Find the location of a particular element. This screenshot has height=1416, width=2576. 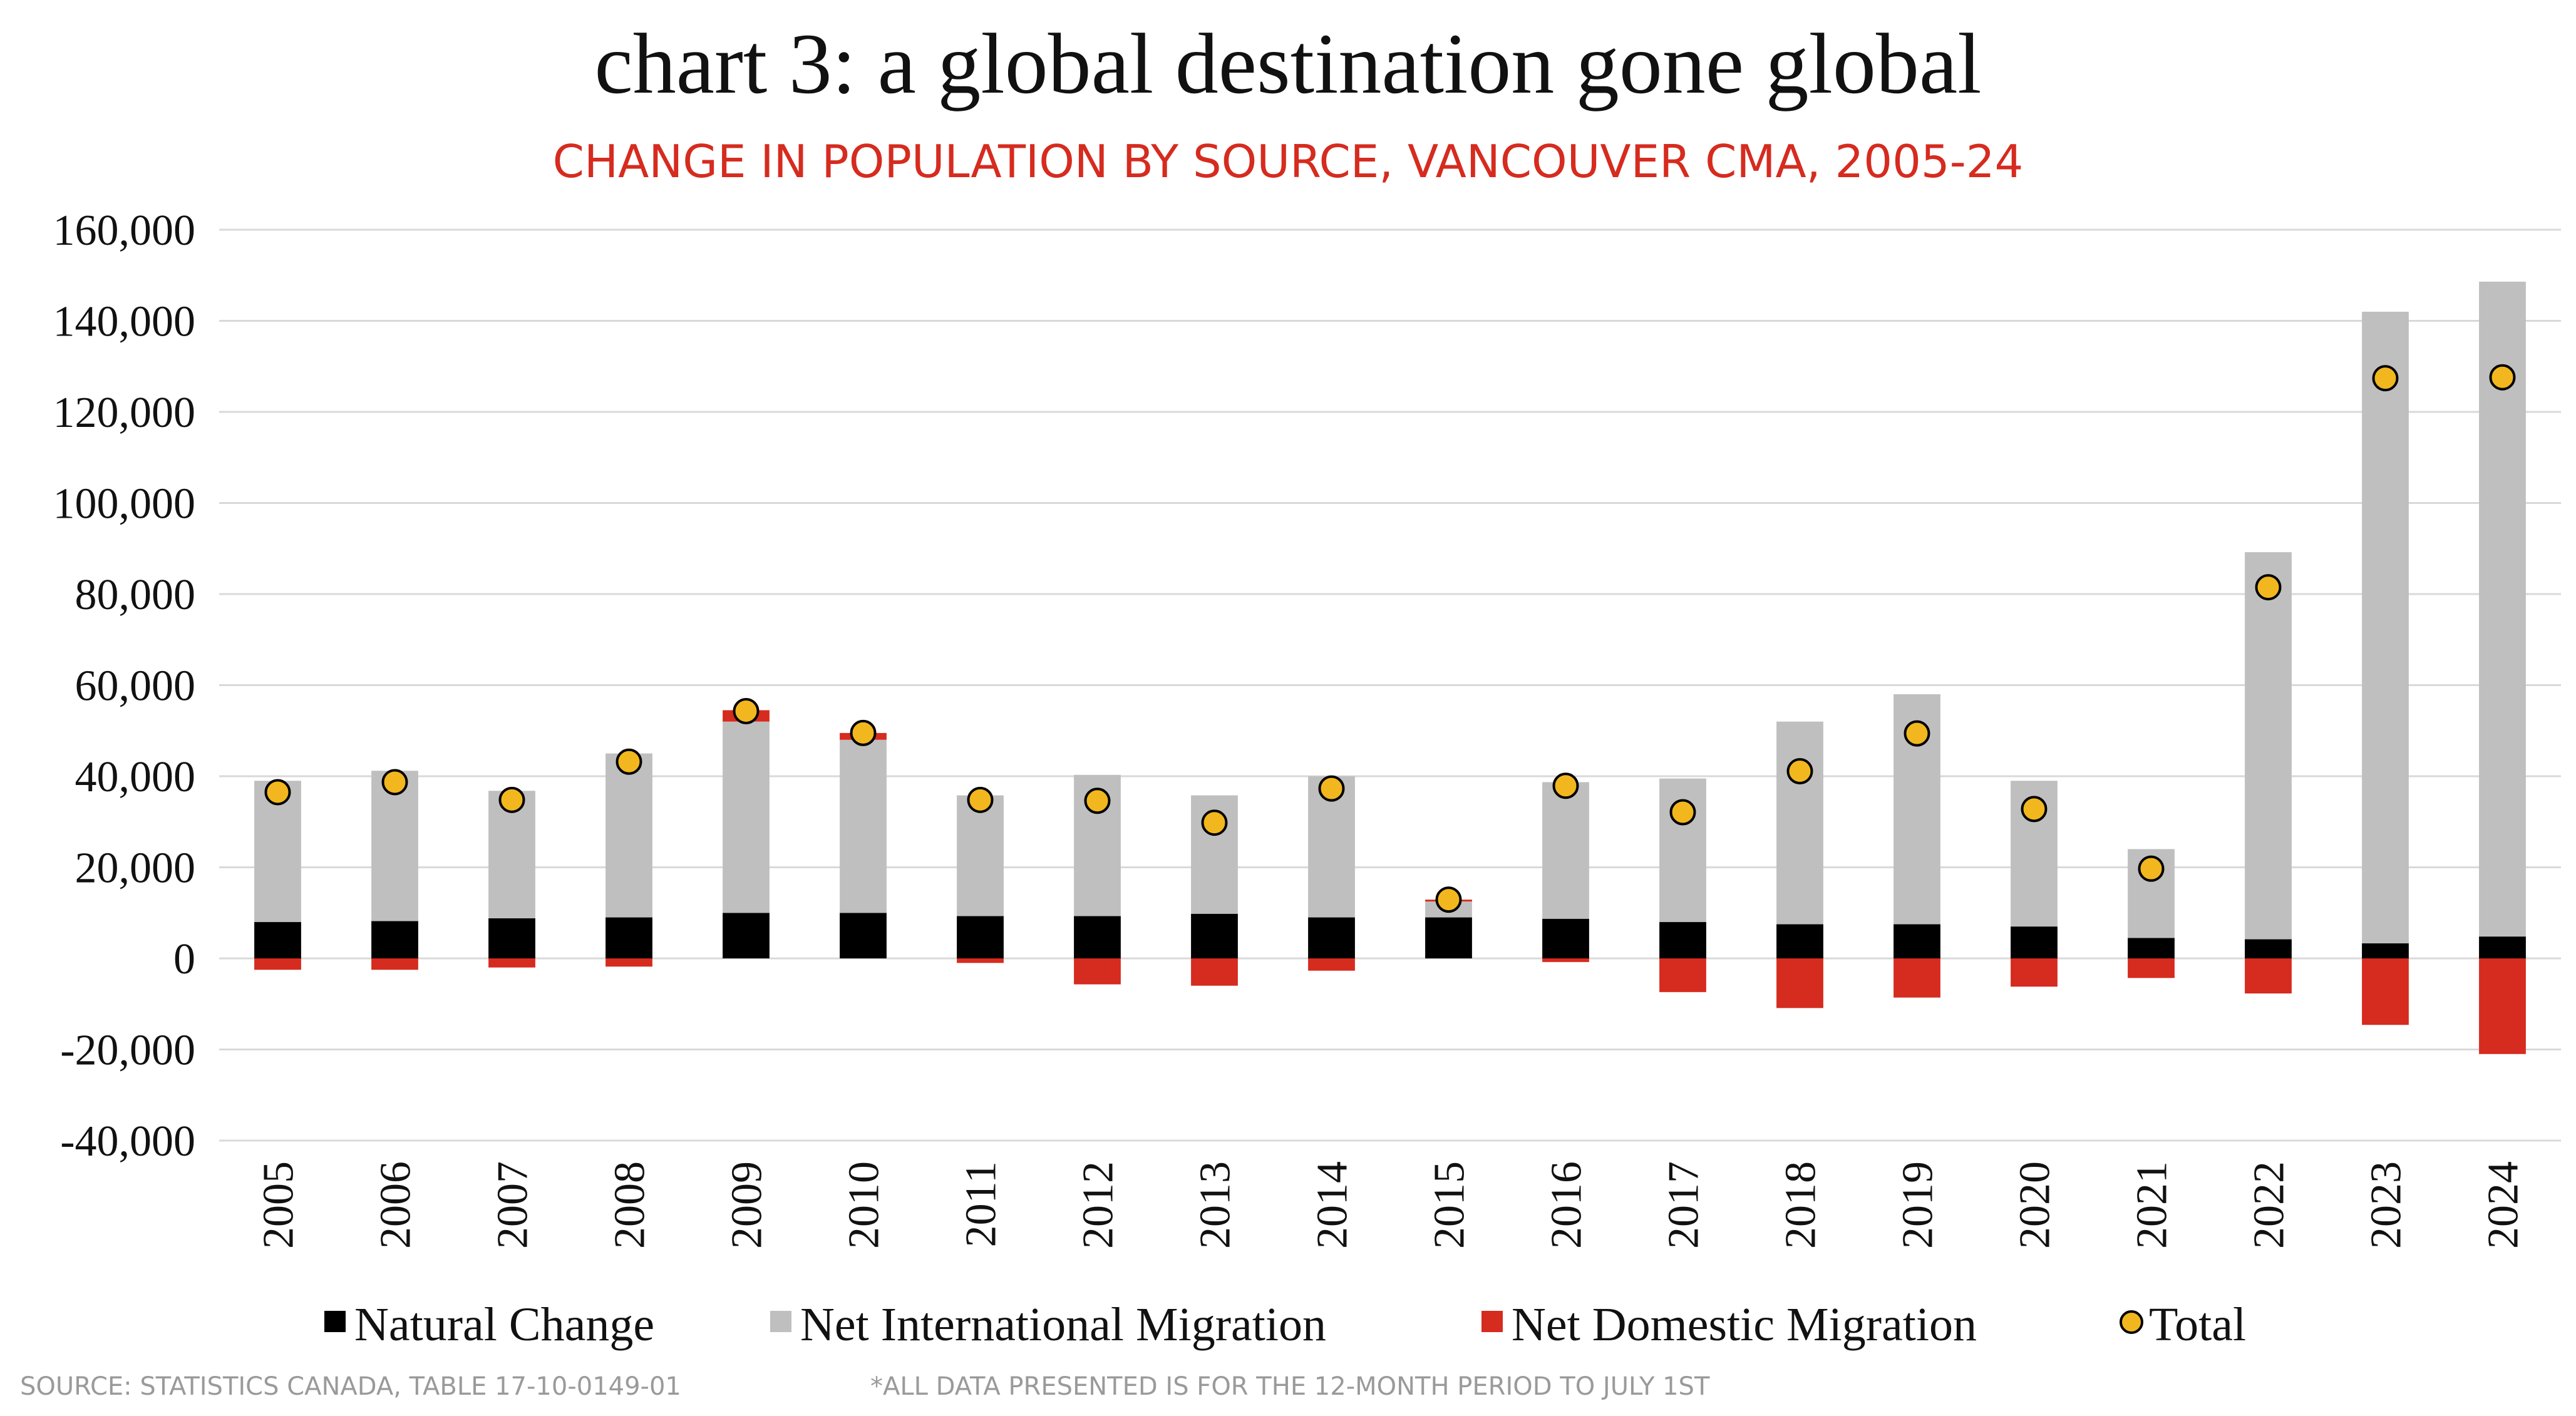

y-tick-label: 160,000 is located at coordinates (125, 231).